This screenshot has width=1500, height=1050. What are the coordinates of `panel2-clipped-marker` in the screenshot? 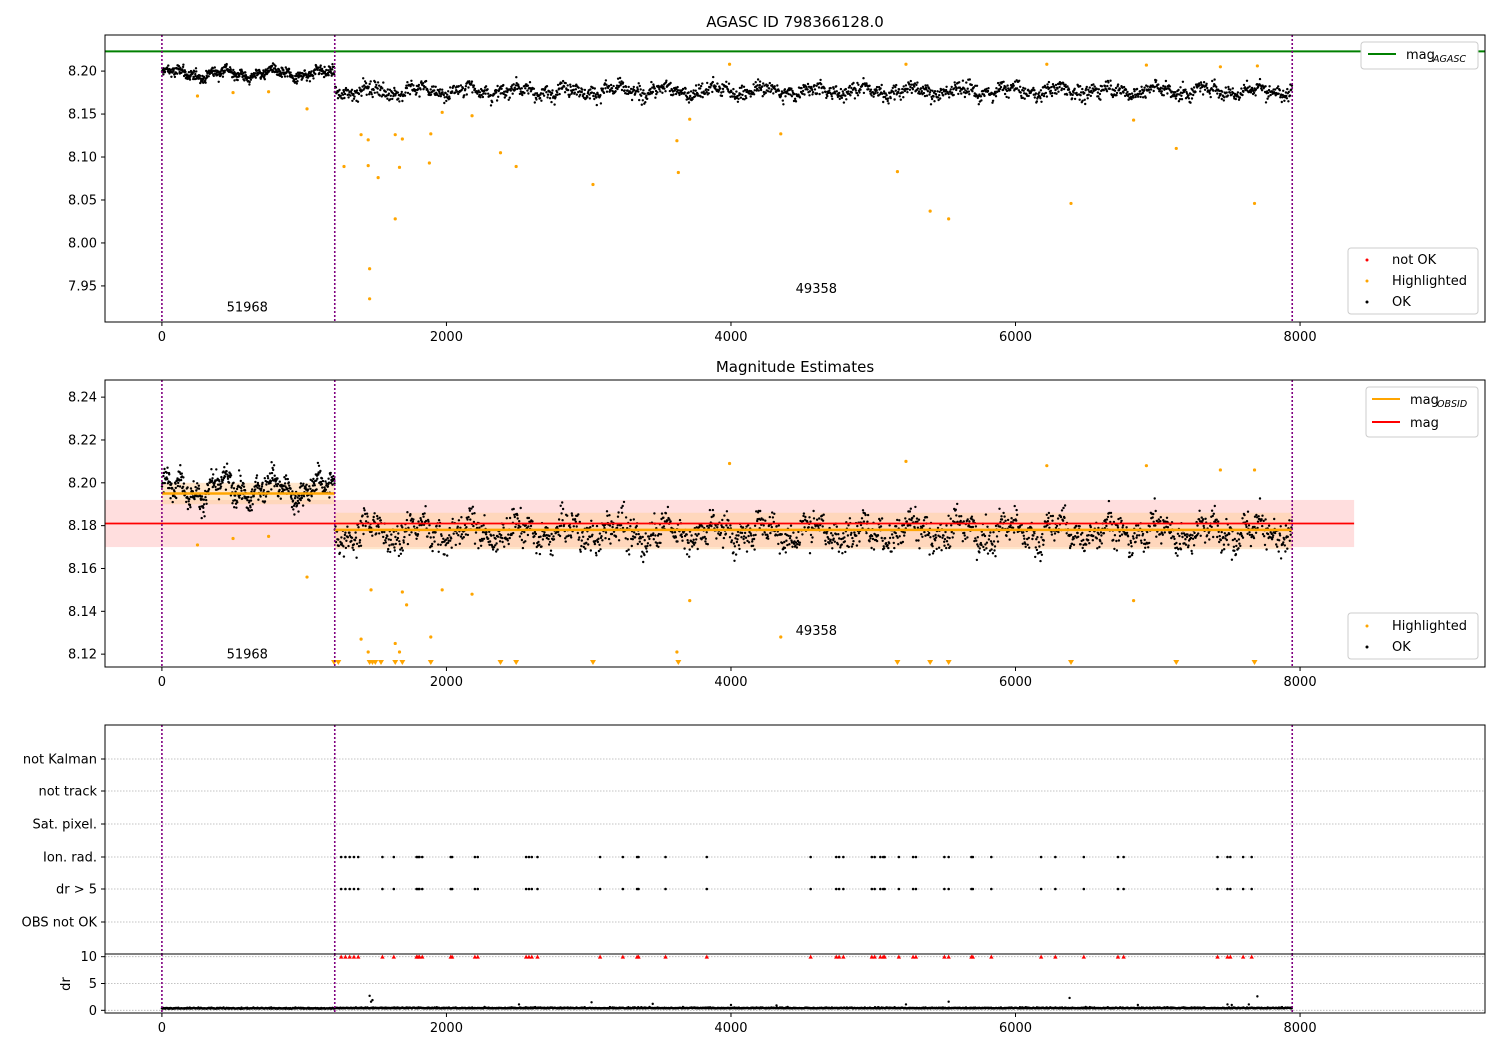 It's located at (930, 662).